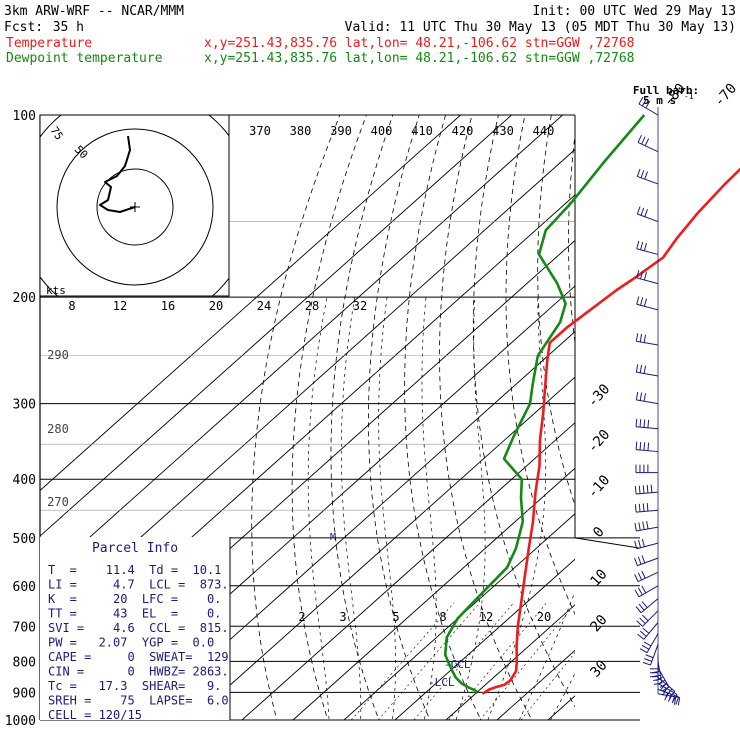  I want to click on pressure-label: 600, so click(24, 587).